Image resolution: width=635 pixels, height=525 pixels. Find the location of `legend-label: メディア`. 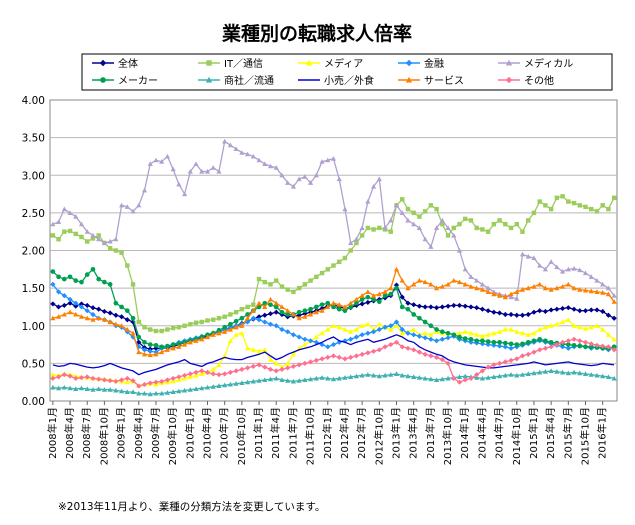

legend-label: メディア is located at coordinates (343, 63).